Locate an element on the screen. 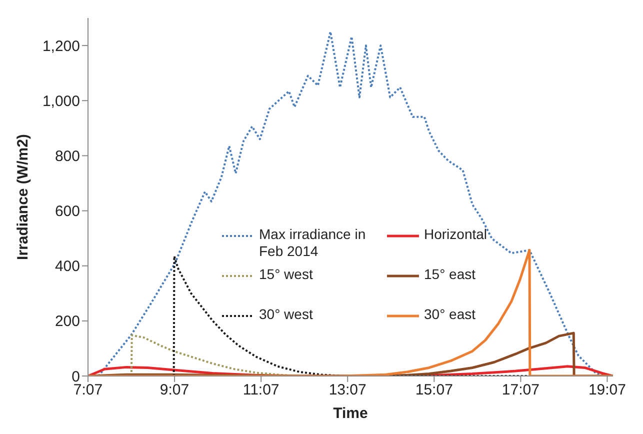 Image resolution: width=643 pixels, height=434 pixels. legend-label: Max irradiance in Feb 2014 is located at coordinates (313, 243).